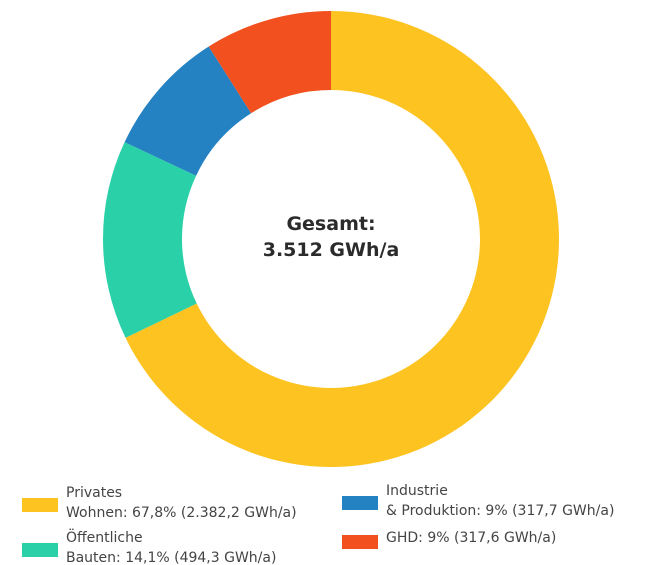 This screenshot has height=565, width=658. What do you see at coordinates (171, 546) in the screenshot?
I see `legend-label: Öffentliche Bauten: 14,1% (494,3 GWh/a)` at bounding box center [171, 546].